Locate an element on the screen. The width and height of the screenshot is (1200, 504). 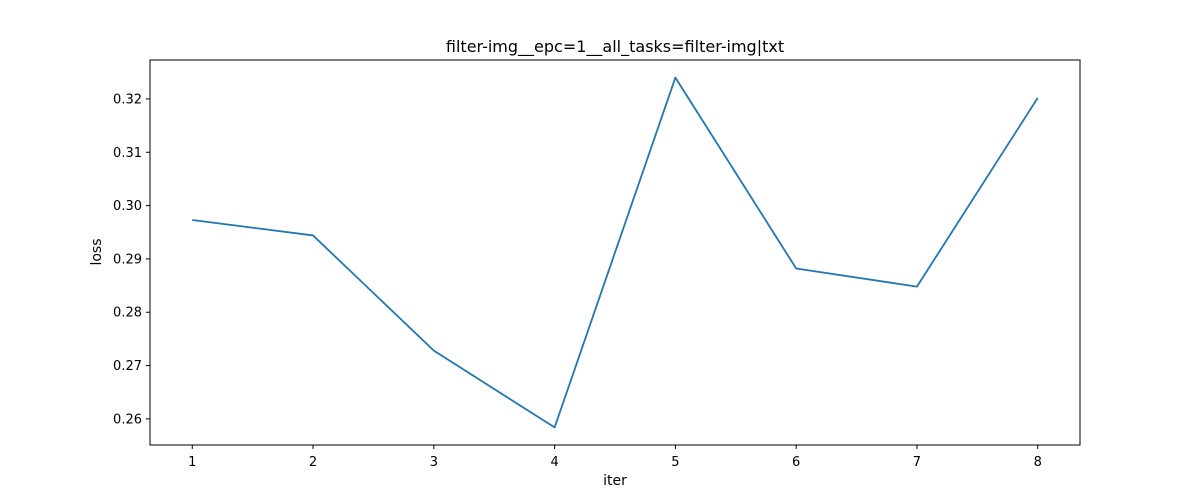
x-tick-label: 6 is located at coordinates (796, 462).